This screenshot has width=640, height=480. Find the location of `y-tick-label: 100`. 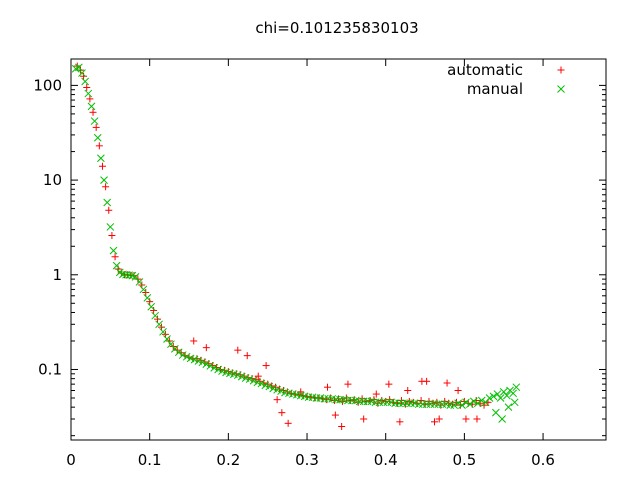

y-tick-label: 100 is located at coordinates (47, 85).